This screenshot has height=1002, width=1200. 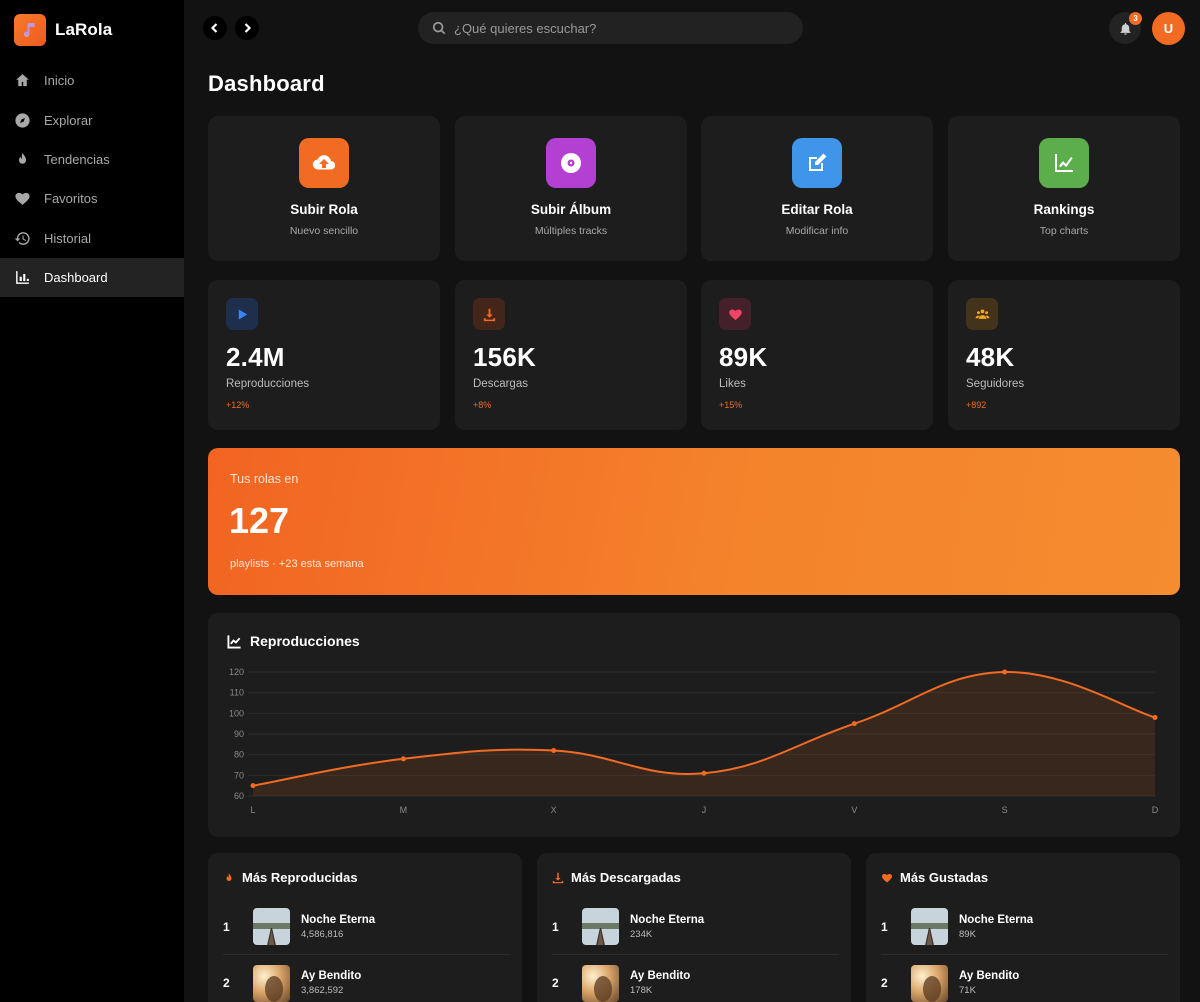 What do you see at coordinates (324, 163) in the screenshot?
I see `cloud-upload-icon` at bounding box center [324, 163].